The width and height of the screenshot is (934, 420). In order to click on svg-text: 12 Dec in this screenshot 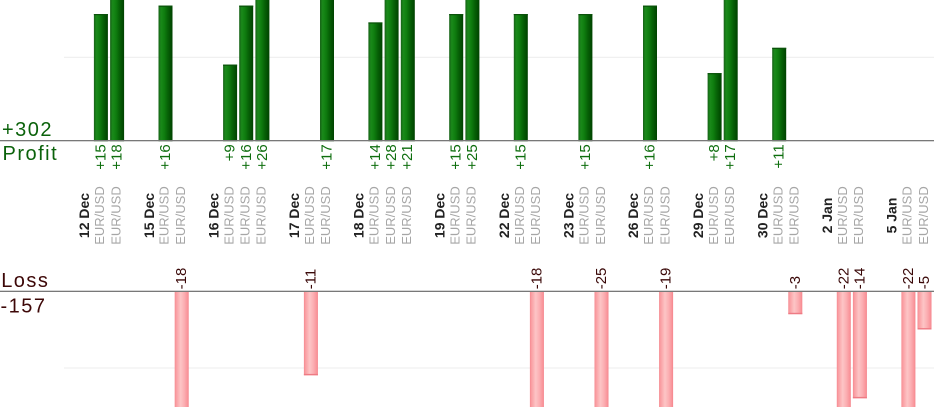, I will do `click(84, 215)`.